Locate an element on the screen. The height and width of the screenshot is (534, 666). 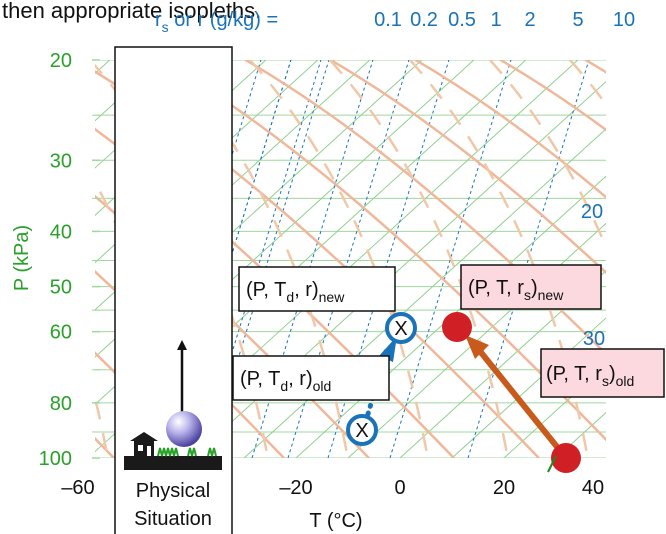
mixing-ratio-values: 0.1 0.2 0.5 1 2 5 10 is located at coordinates (504, 20).